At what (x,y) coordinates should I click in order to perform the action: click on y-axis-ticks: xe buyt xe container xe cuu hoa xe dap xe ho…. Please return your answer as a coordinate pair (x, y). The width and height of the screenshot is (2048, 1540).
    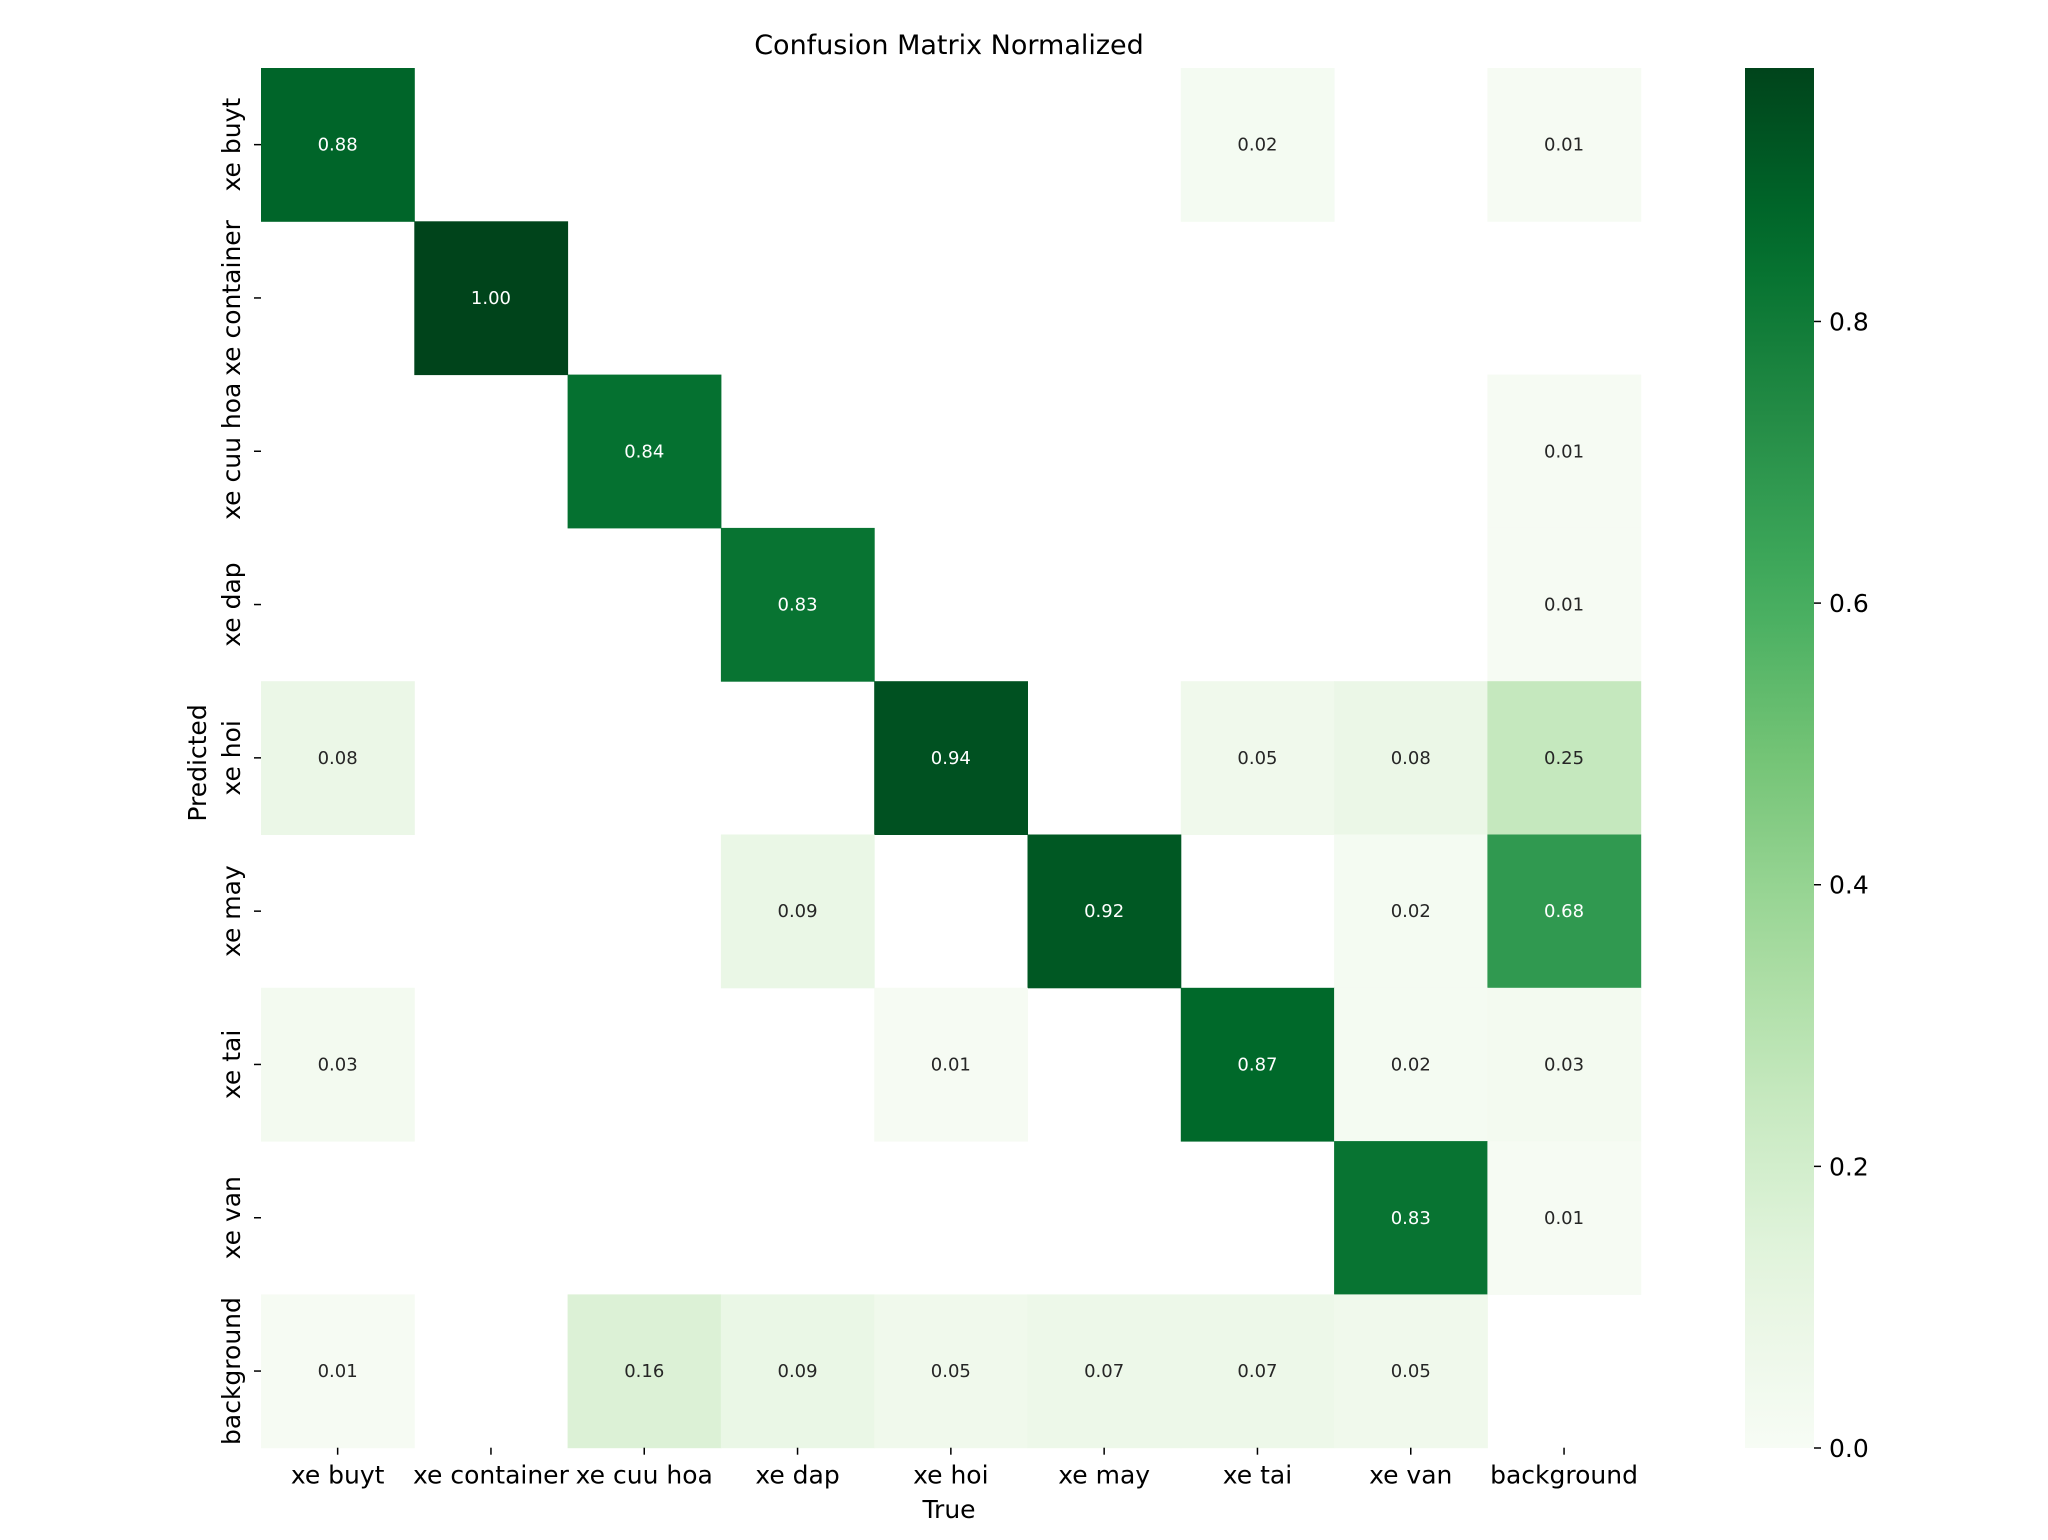
    Looking at the image, I should click on (239, 771).